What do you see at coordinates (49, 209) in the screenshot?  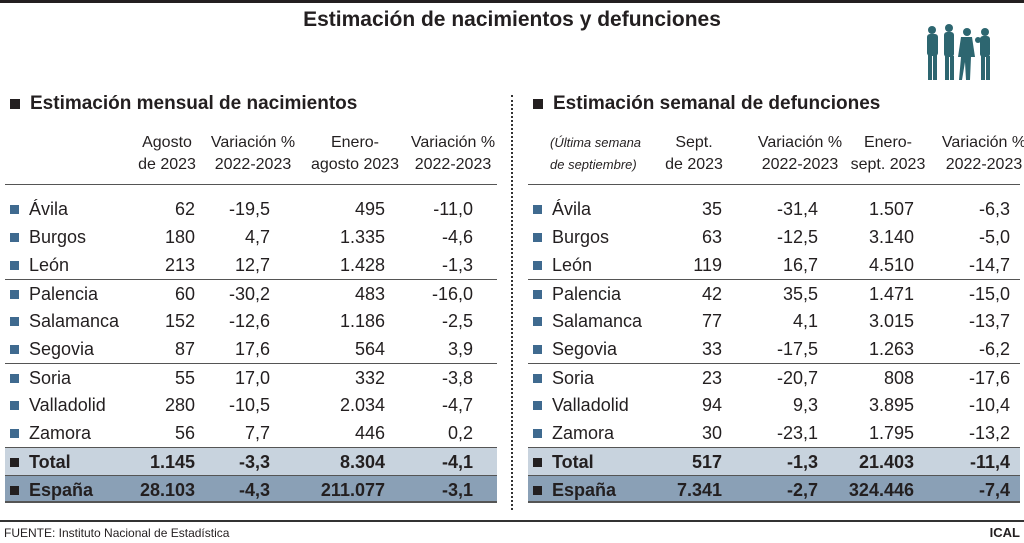 I see `province-label: Ávila` at bounding box center [49, 209].